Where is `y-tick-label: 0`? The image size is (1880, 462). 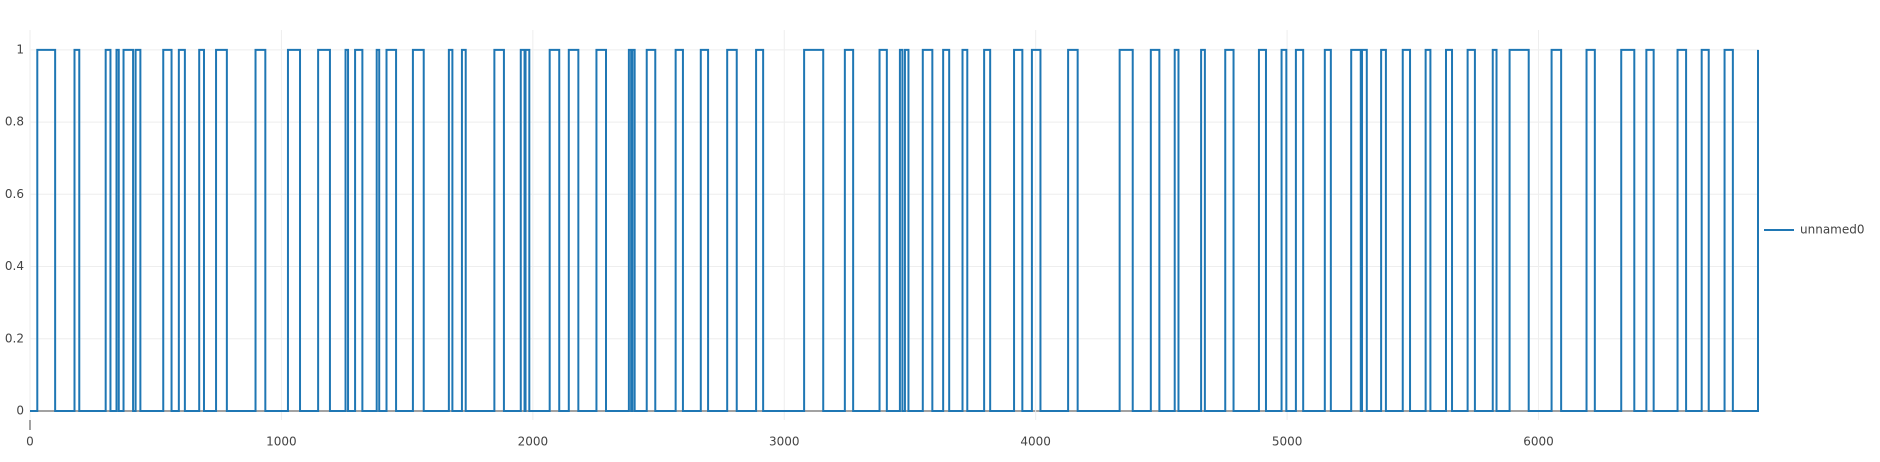 y-tick-label: 0 is located at coordinates (20, 410).